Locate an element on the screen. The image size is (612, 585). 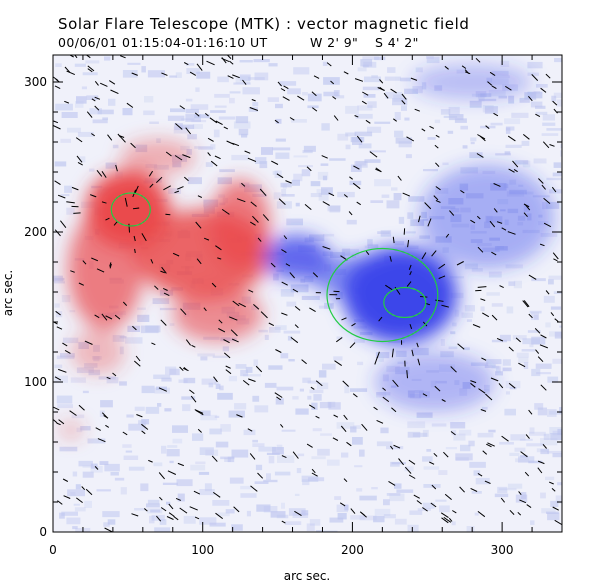
y-tick-label: 200 is located at coordinates (35, 232).